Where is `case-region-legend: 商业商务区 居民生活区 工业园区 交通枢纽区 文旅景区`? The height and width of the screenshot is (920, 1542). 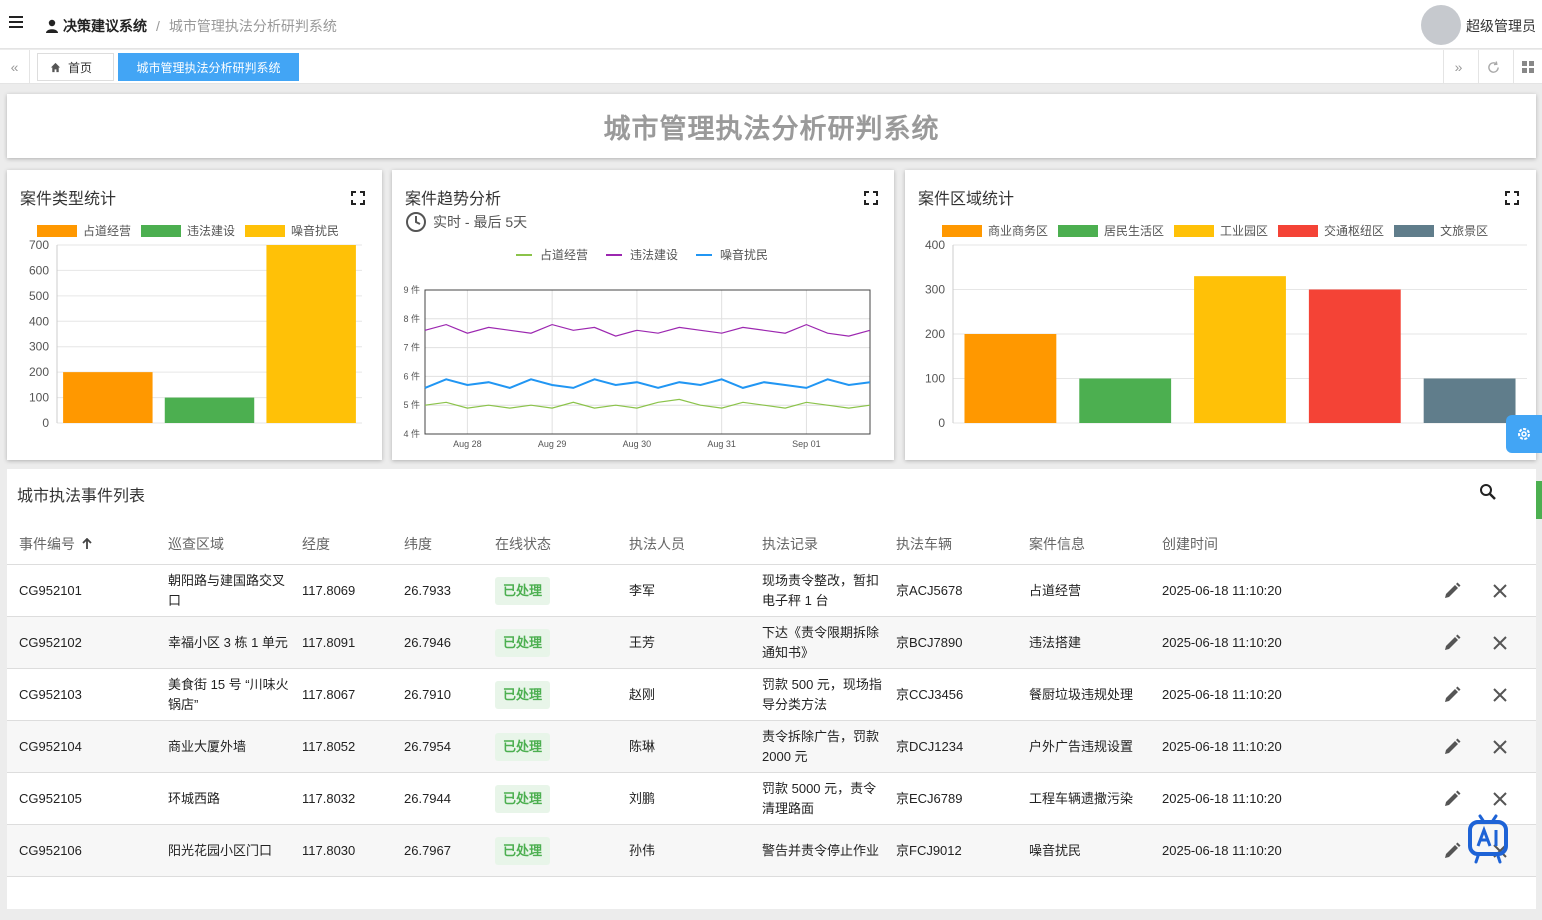 case-region-legend: 商业商务区 居民生活区 工业园区 交通枢纽区 文旅景区 is located at coordinates (1220, 230).